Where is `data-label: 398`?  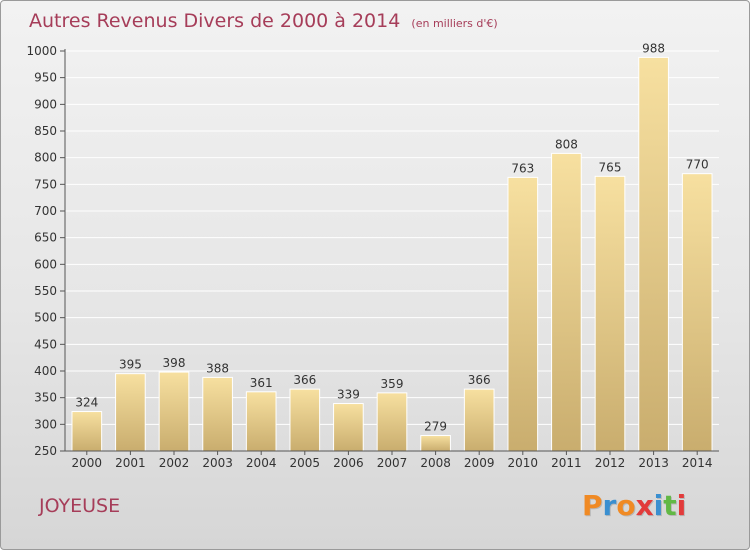 data-label: 398 is located at coordinates (174, 363).